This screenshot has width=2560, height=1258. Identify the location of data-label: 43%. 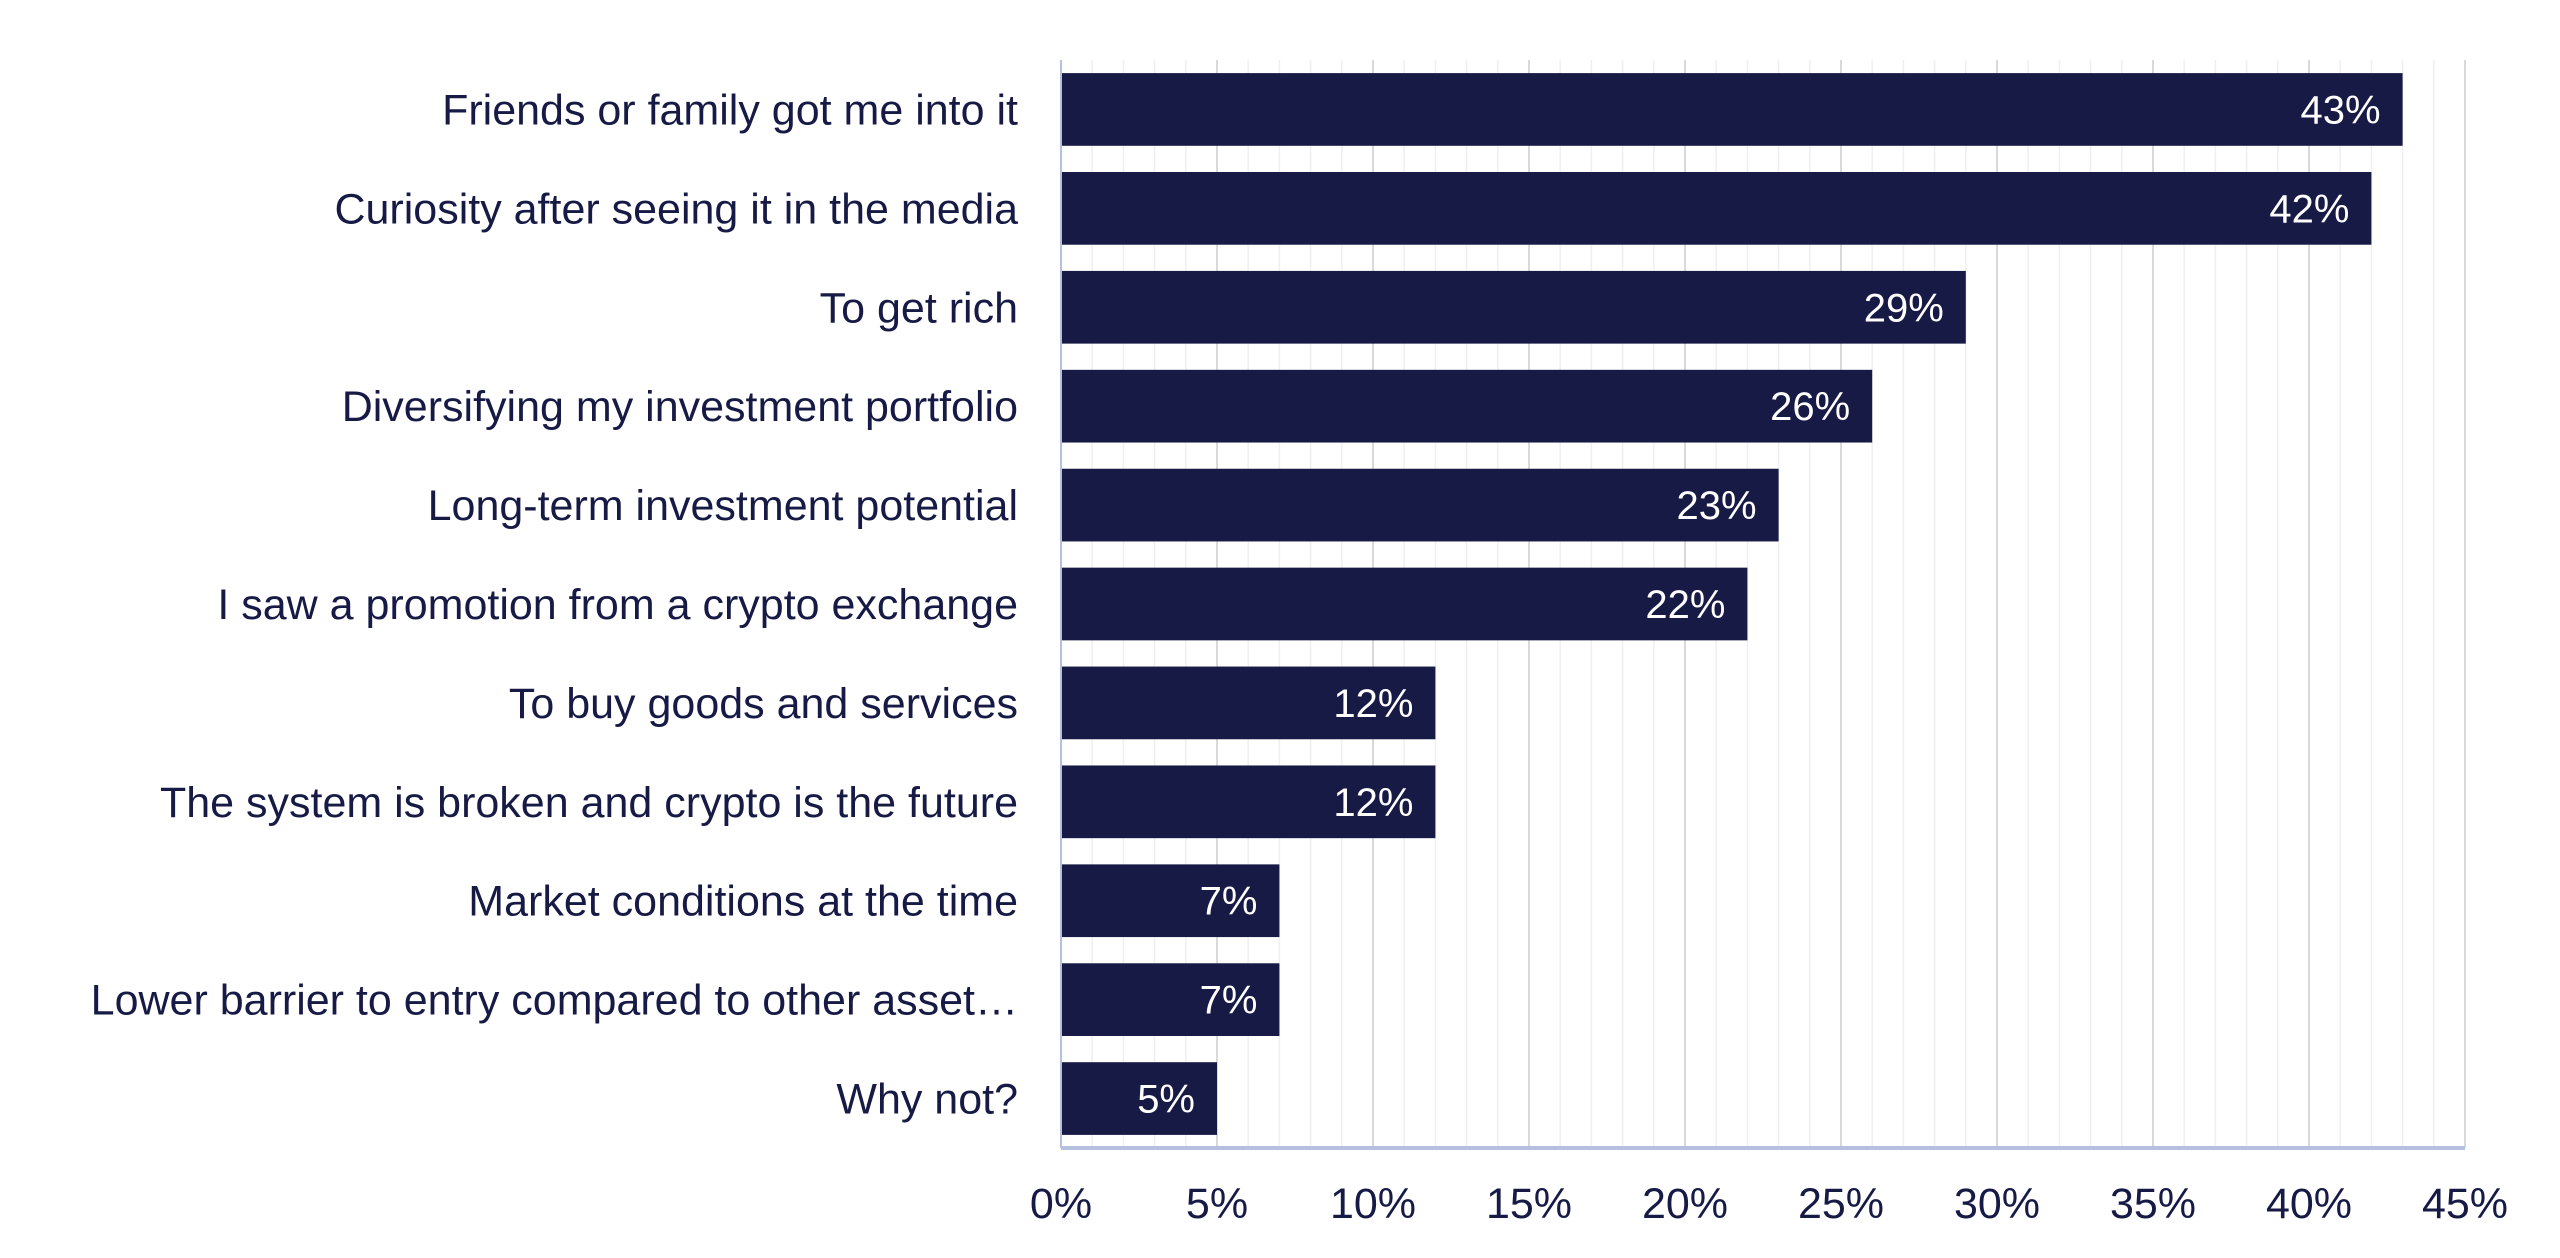
(2341, 110).